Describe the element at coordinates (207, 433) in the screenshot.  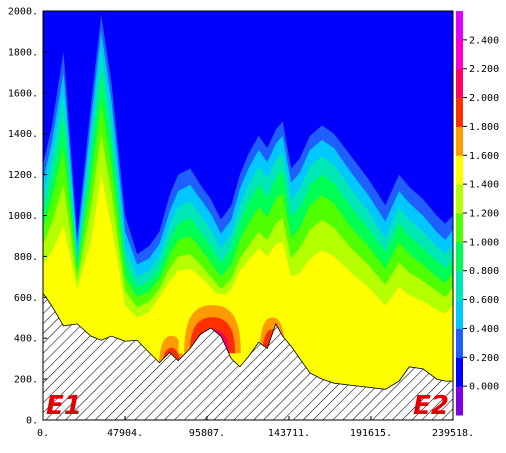
I see `x-tick-label: 95807.` at that location.